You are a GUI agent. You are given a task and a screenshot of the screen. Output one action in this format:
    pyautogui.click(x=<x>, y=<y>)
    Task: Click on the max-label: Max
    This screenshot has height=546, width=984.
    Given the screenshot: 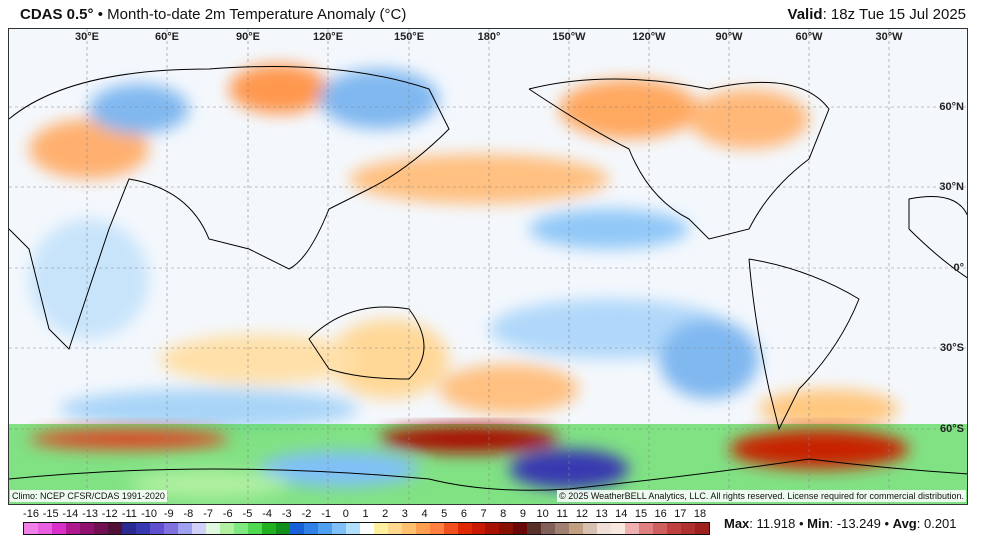 What is the action you would take?
    pyautogui.click(x=737, y=523)
    